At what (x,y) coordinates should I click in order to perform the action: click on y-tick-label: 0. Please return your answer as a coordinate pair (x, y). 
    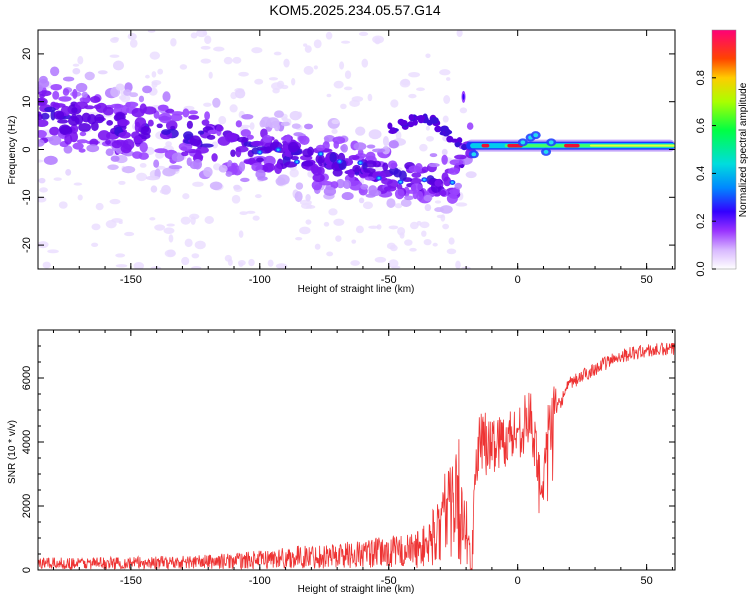
    Looking at the image, I should click on (27, 570).